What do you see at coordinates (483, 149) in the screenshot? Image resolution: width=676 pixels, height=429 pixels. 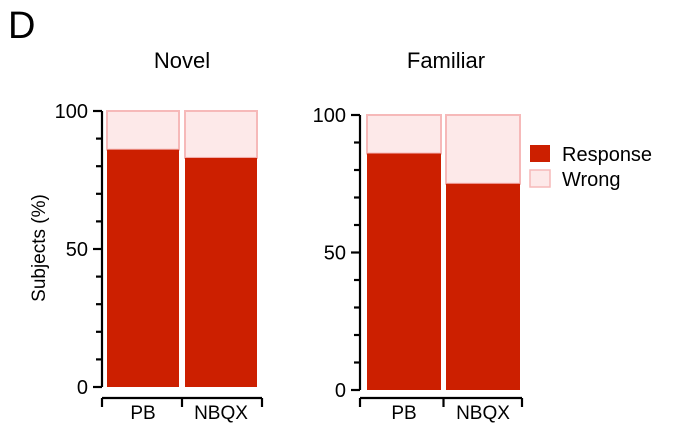 I see `bar-wrong-1-nbqx` at bounding box center [483, 149].